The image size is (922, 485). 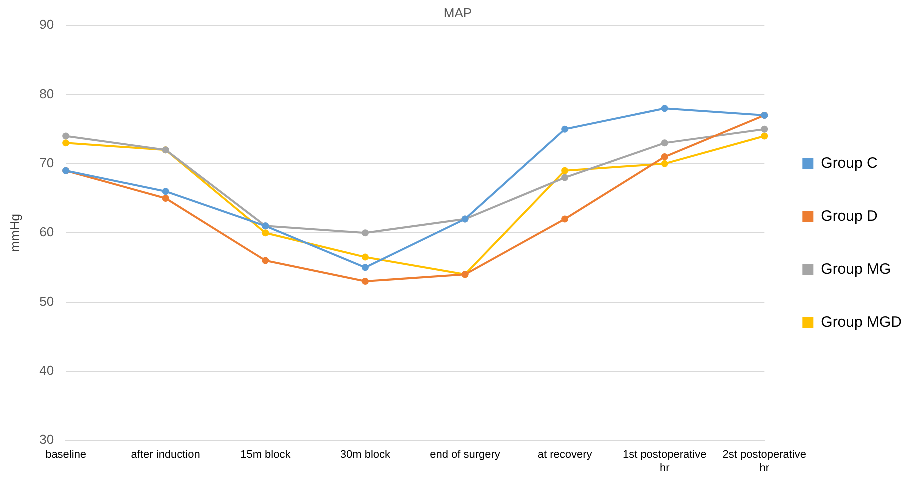 What do you see at coordinates (849, 163) in the screenshot?
I see `legend-label: Group C` at bounding box center [849, 163].